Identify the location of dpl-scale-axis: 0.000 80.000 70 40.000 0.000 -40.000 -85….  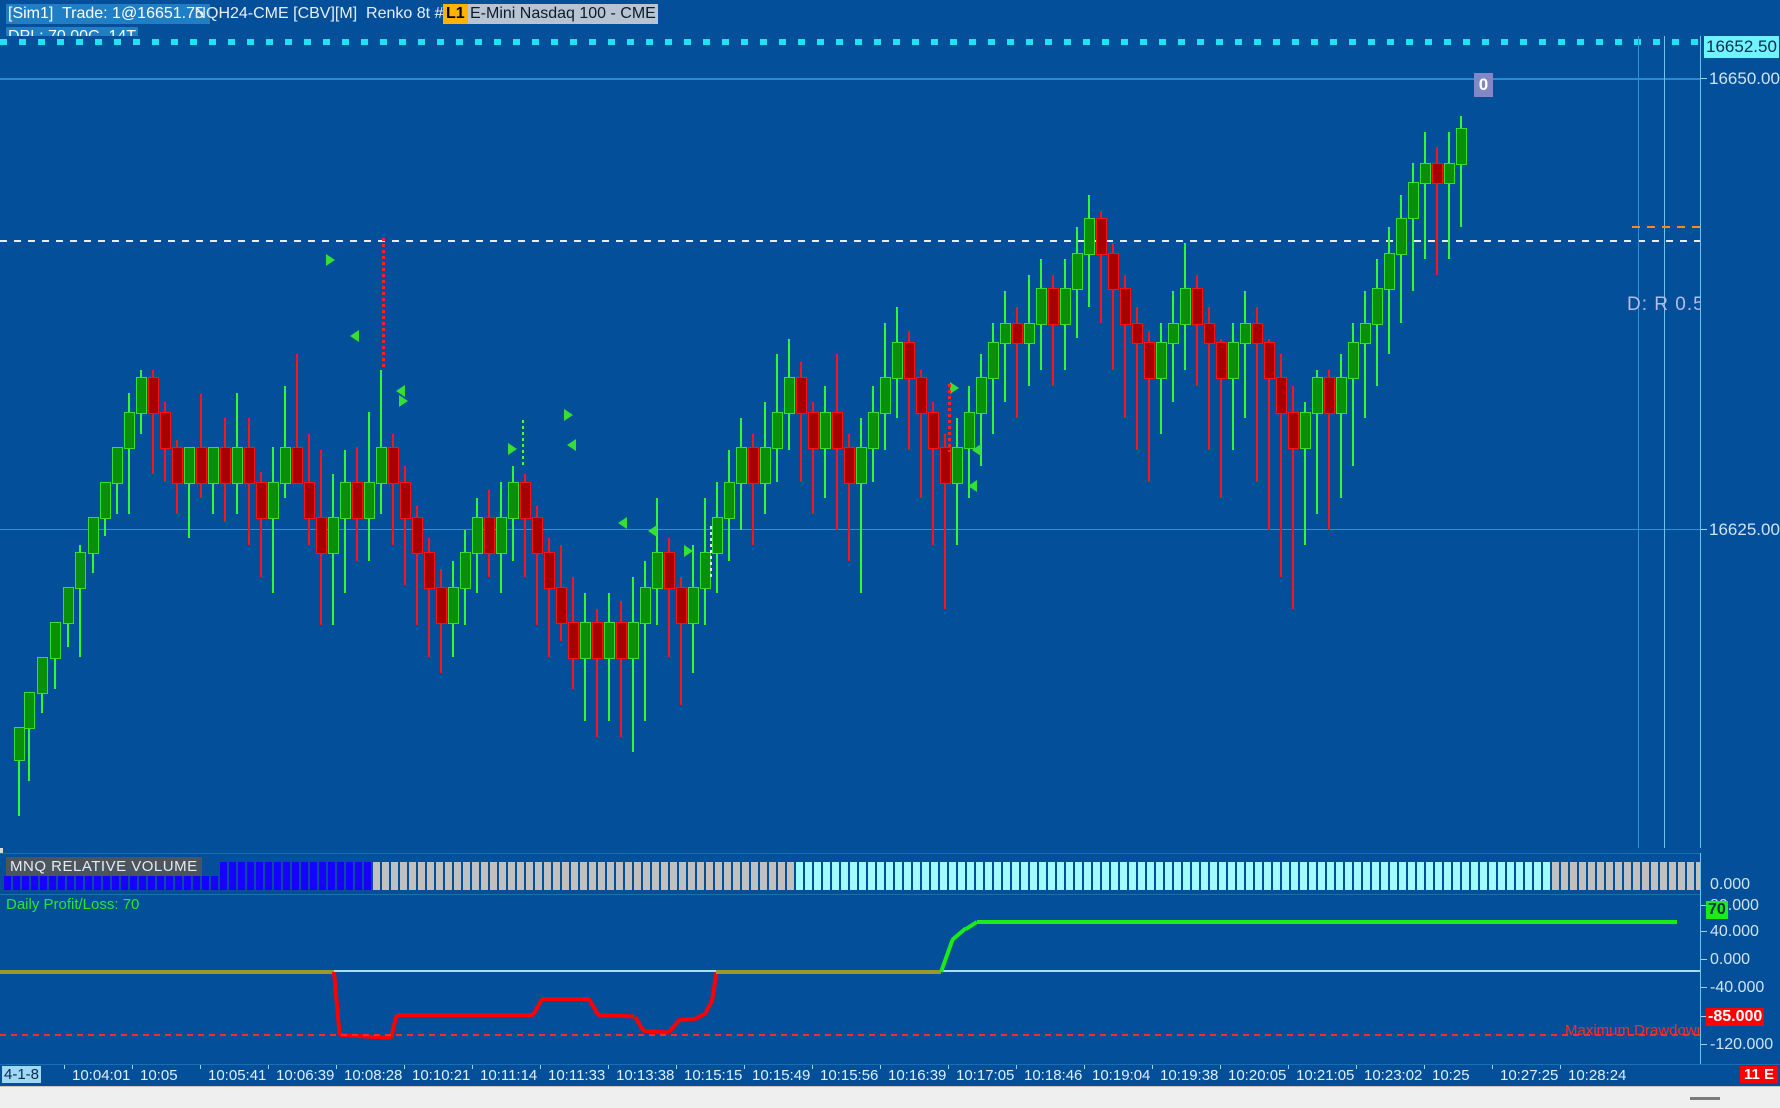
(1740, 958).